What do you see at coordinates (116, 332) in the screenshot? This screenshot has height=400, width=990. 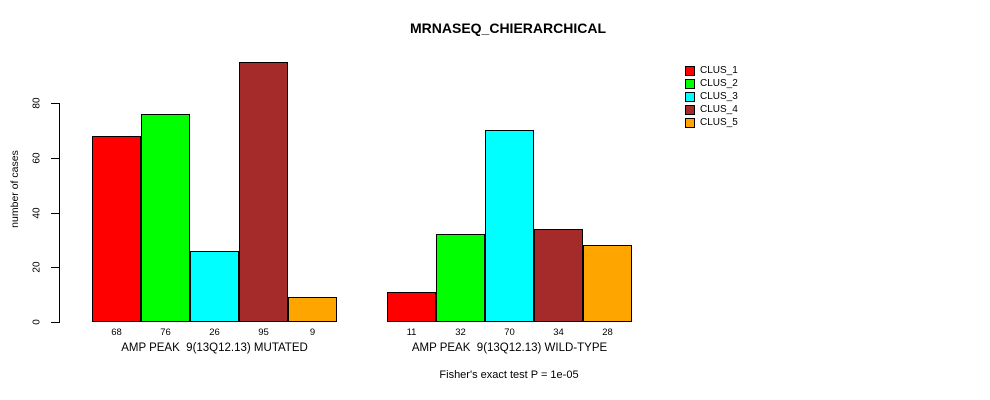 I see `bar-value-label: 68` at bounding box center [116, 332].